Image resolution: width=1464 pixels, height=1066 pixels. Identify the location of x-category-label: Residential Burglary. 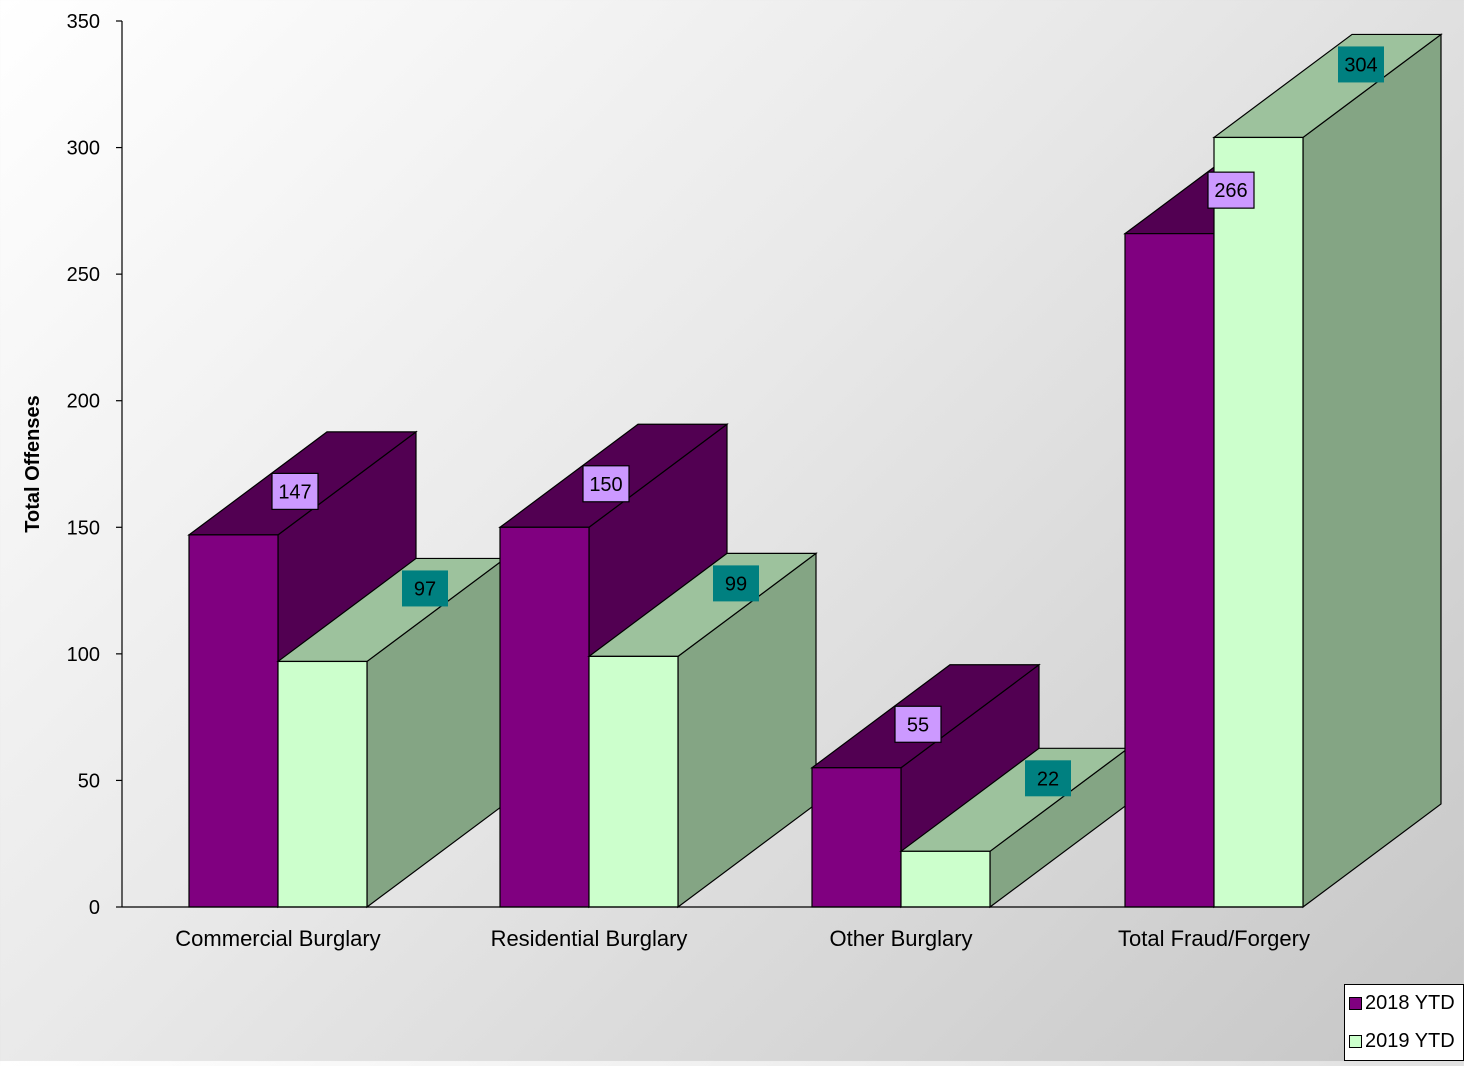
(589, 938).